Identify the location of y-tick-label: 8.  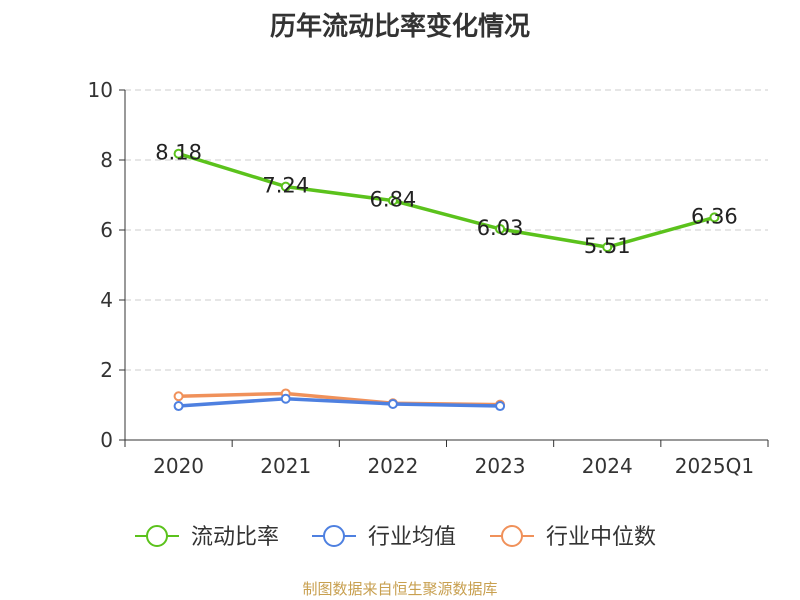
(106, 160).